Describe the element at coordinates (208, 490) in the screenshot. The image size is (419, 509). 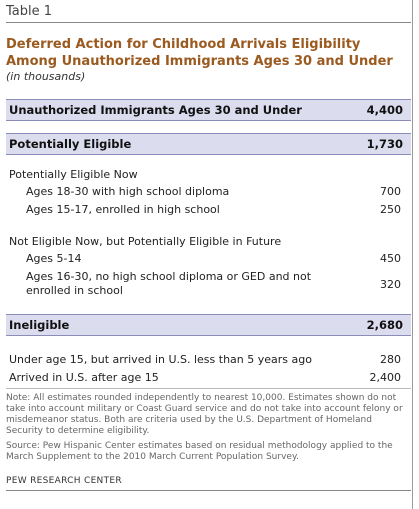
I see `bottom-rule` at that location.